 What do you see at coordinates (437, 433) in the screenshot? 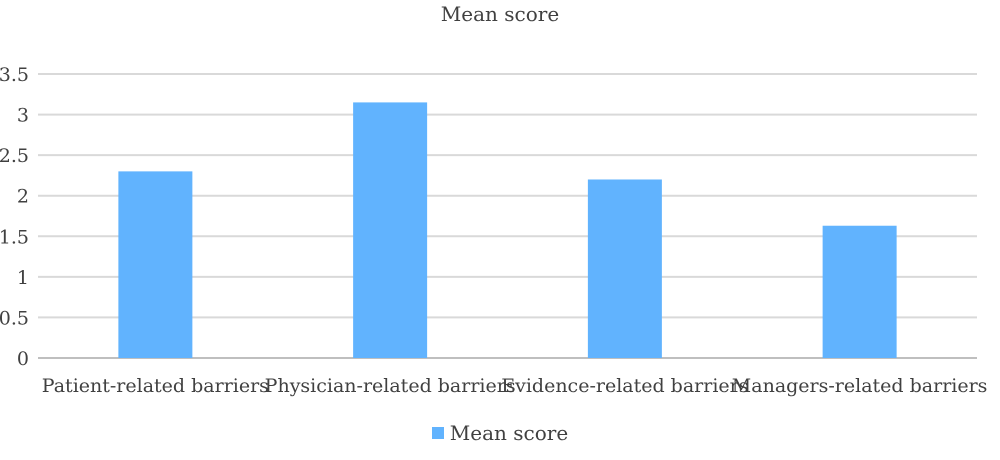
I see `legend-swatch` at bounding box center [437, 433].